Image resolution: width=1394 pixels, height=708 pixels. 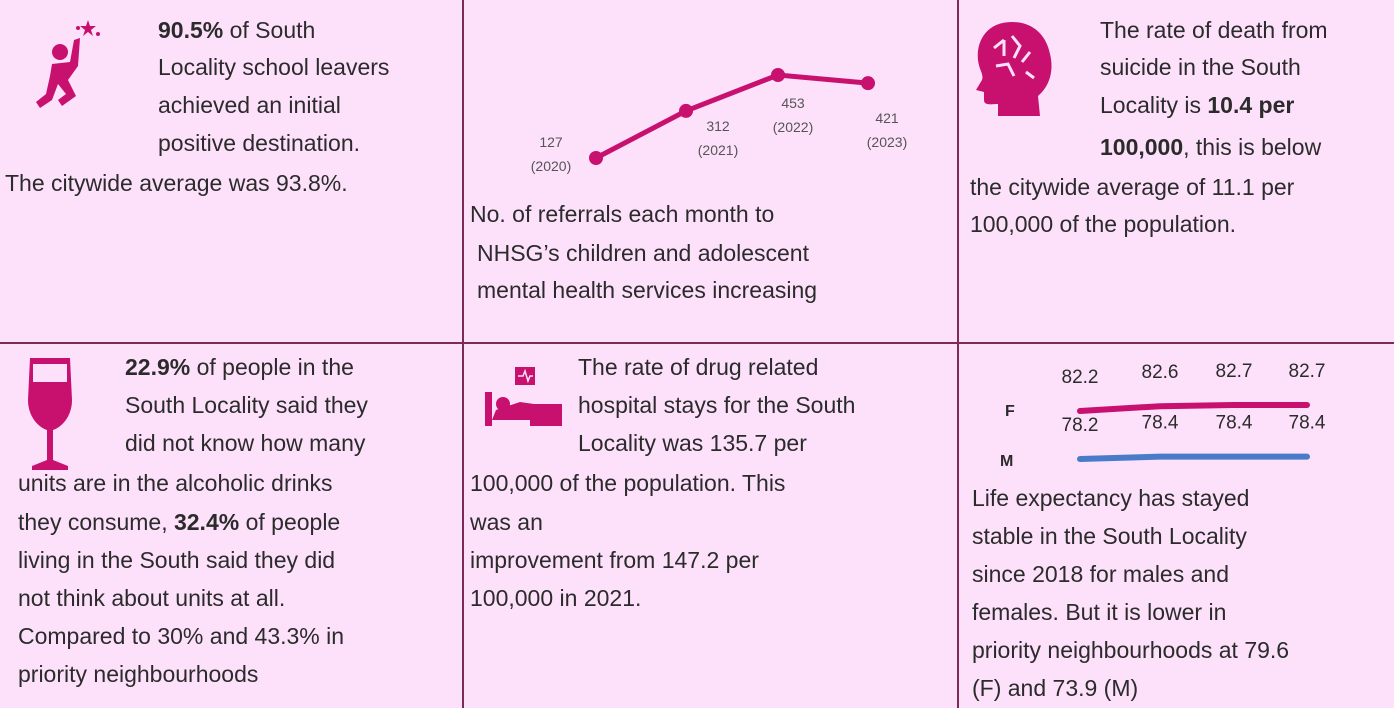 I want to click on text-line: (F) and 73.9 (M), so click(x=1055, y=688).